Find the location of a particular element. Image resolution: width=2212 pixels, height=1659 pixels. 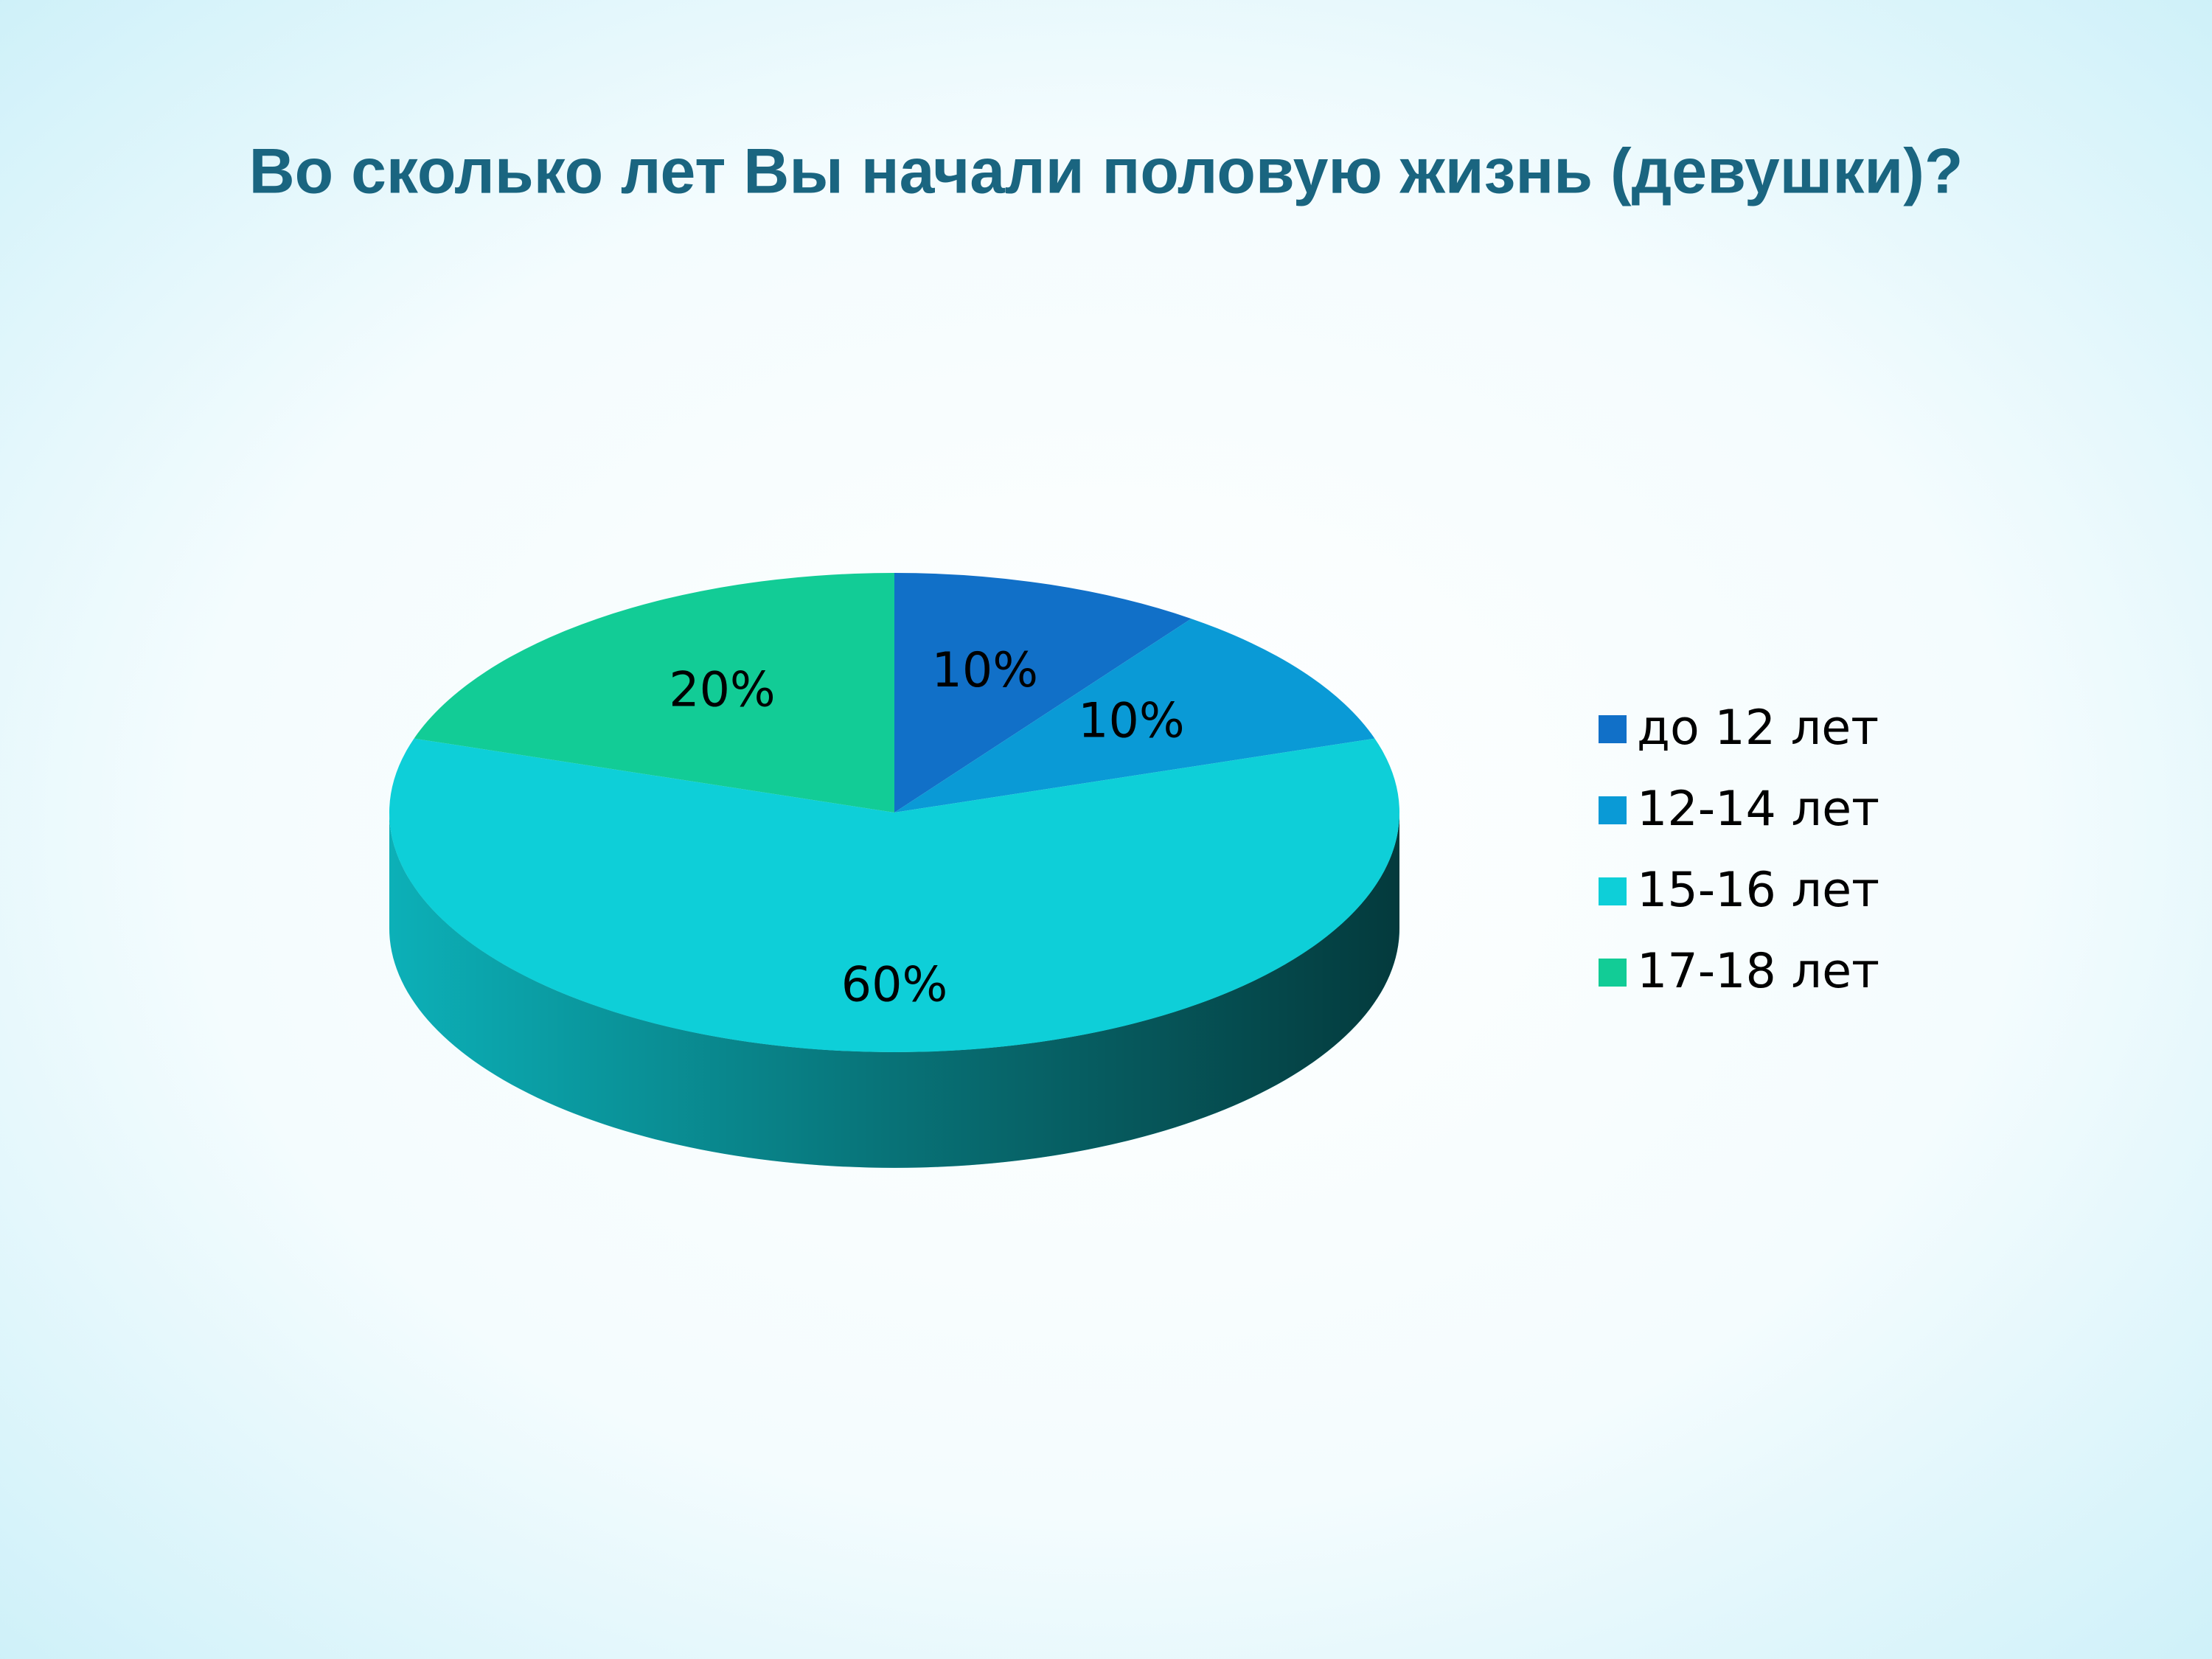

legend-label: 15-16 лет is located at coordinates (1758, 890).